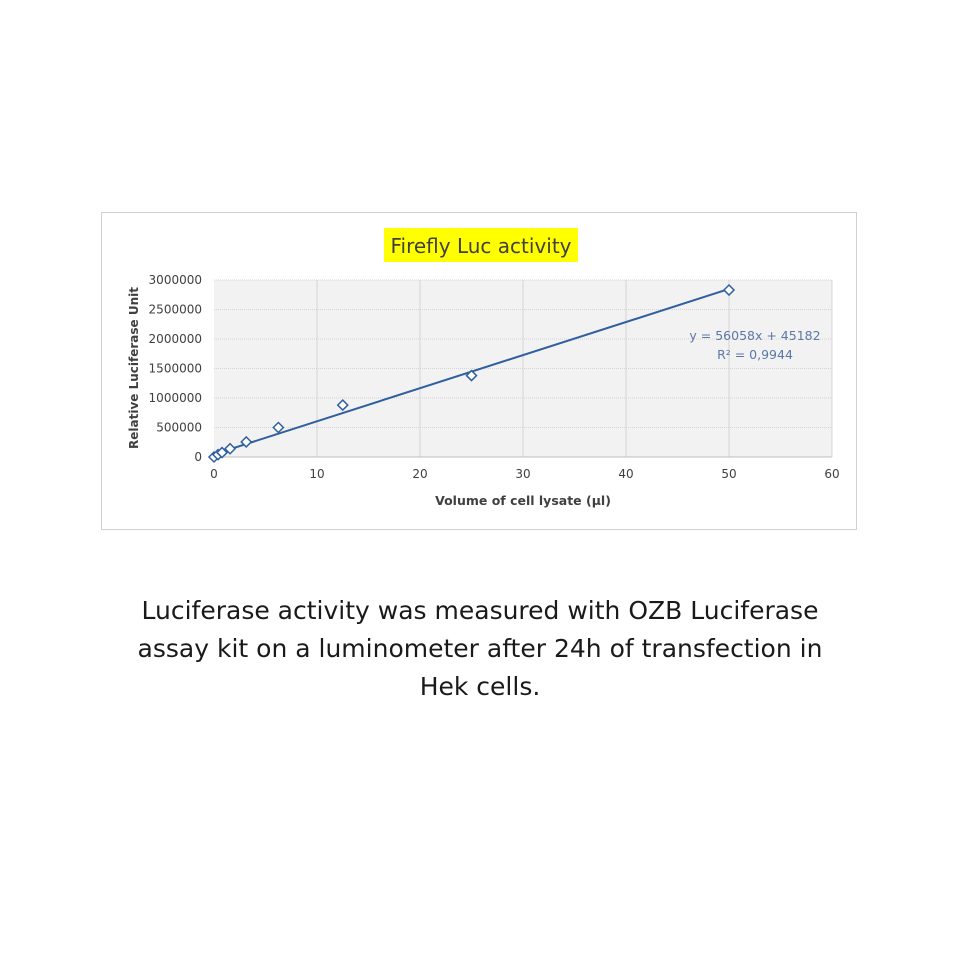 The width and height of the screenshot is (960, 960). I want to click on title-highlight, so click(481, 245).